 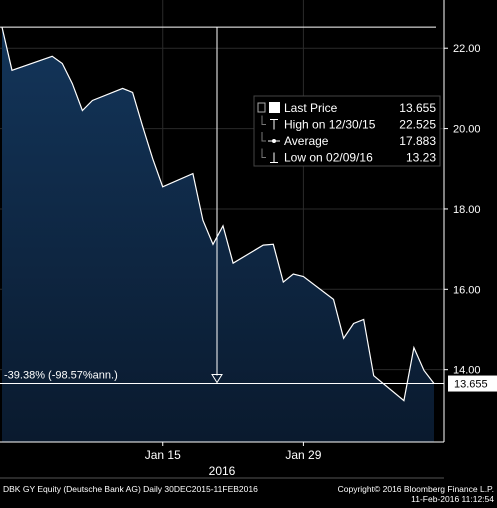 I want to click on labels: -39.38% (-98.57%ann.) 13.655, so click(x=250, y=381).